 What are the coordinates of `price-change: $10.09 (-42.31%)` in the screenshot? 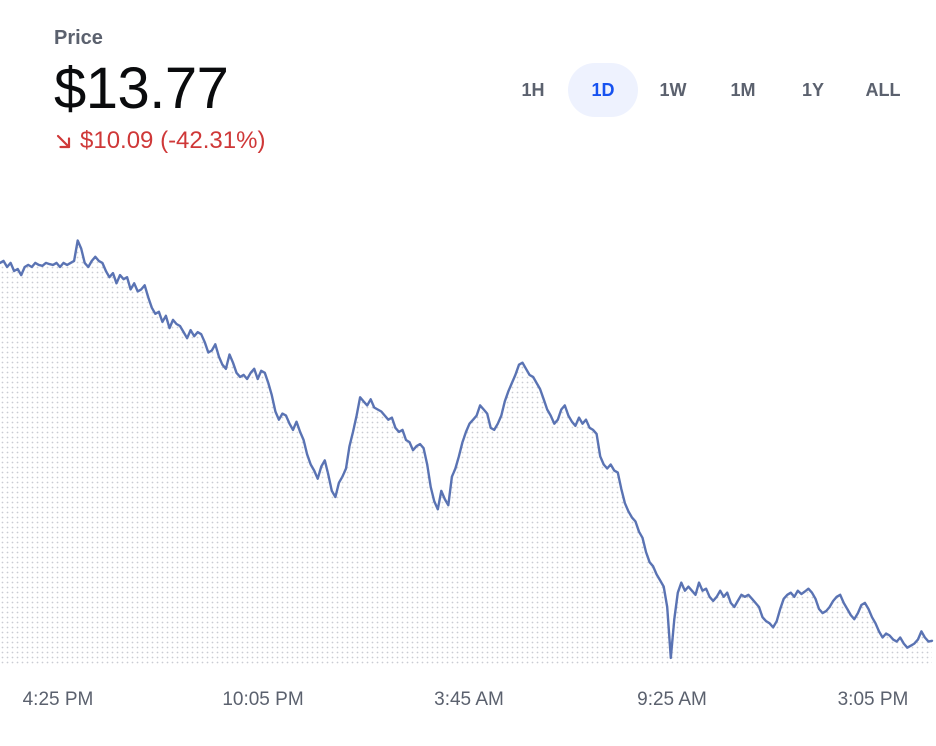 It's located at (159, 141).